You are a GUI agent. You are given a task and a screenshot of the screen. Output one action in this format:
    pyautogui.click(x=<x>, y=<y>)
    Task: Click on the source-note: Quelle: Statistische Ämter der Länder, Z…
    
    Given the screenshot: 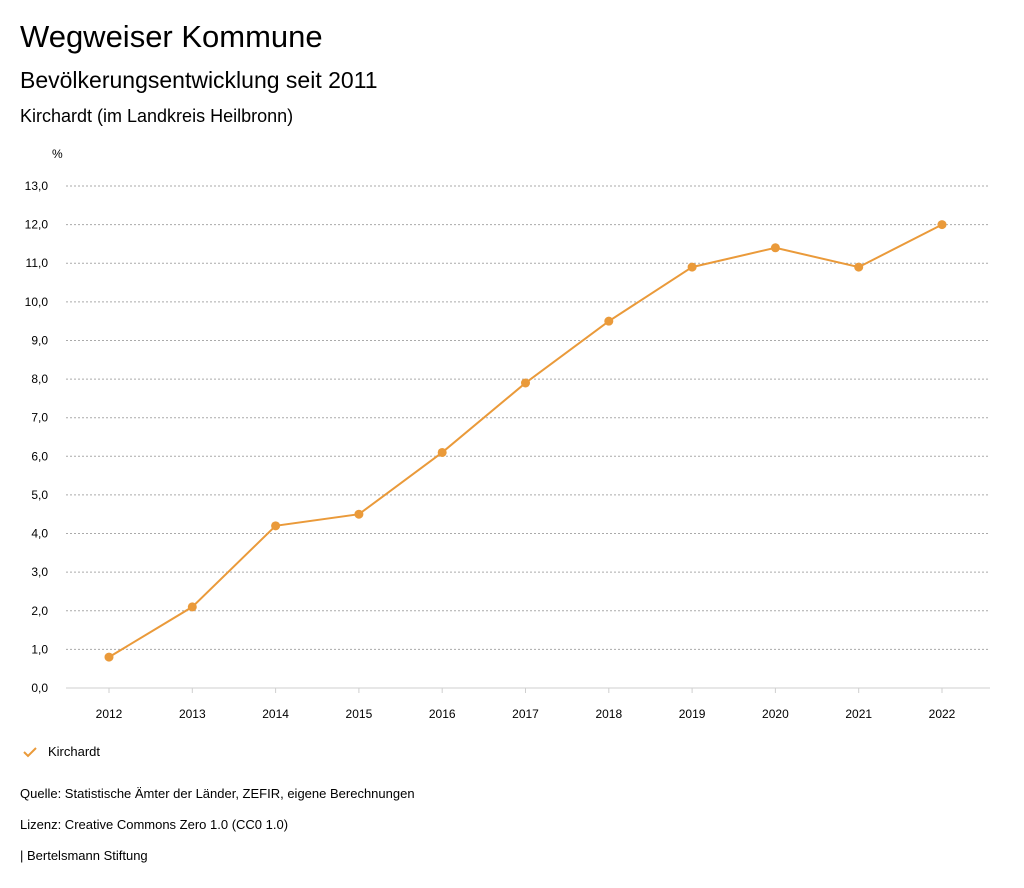 What is the action you would take?
    pyautogui.click(x=217, y=793)
    